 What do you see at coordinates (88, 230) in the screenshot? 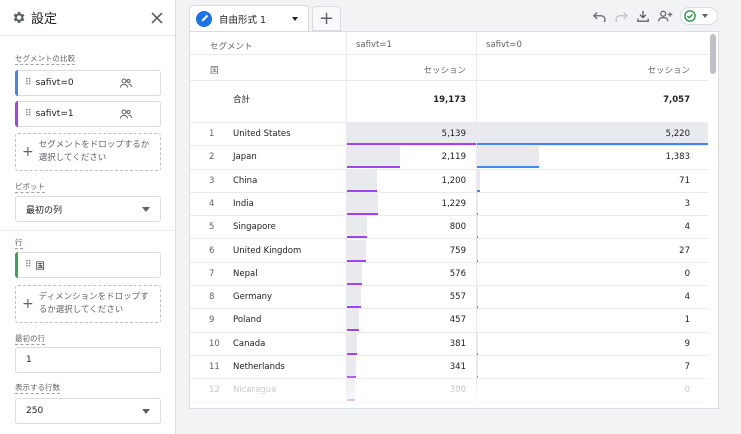
I see `panel-divider` at bounding box center [88, 230].